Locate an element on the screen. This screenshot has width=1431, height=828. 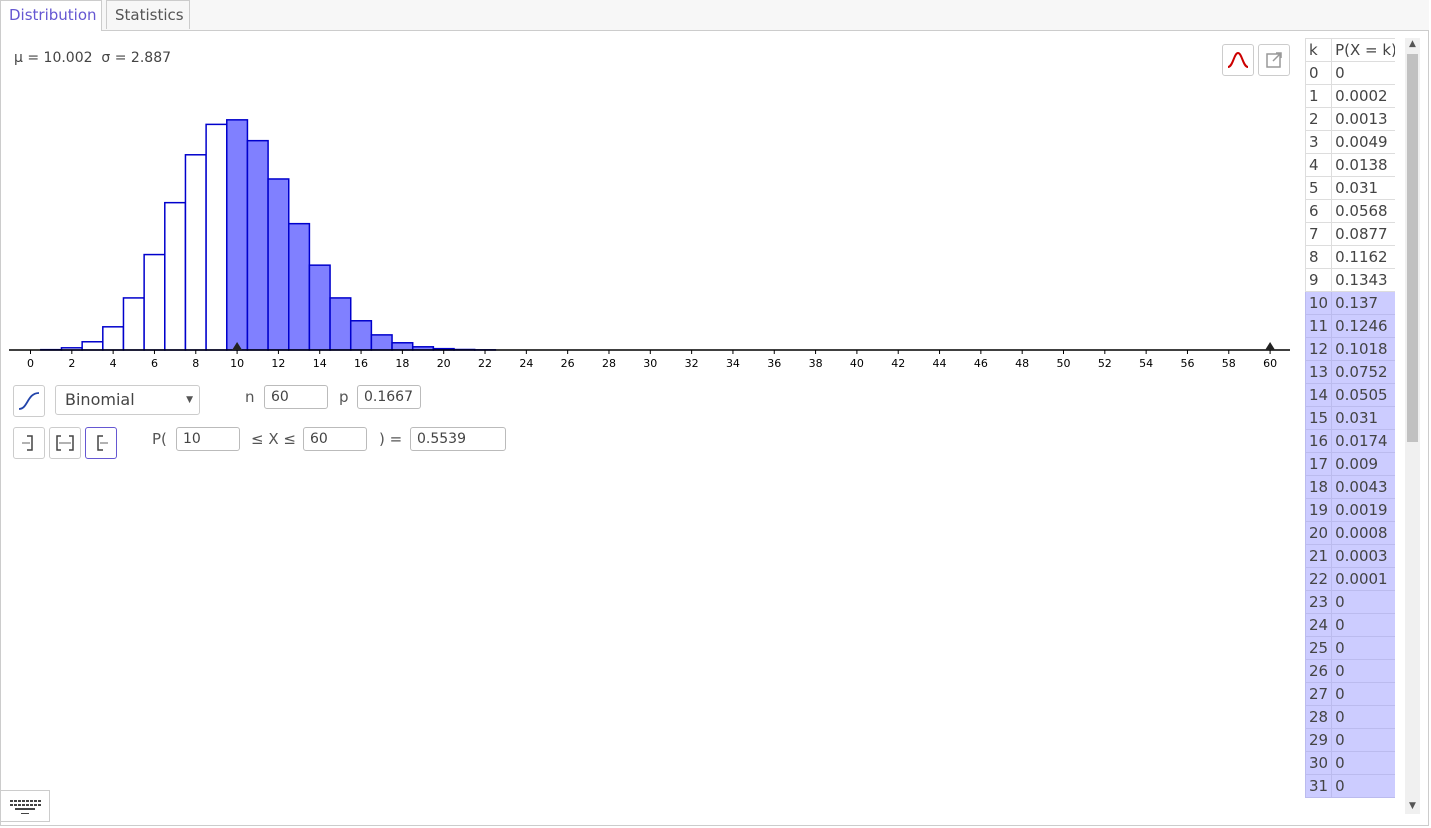
probability-result-field is located at coordinates (458, 439).